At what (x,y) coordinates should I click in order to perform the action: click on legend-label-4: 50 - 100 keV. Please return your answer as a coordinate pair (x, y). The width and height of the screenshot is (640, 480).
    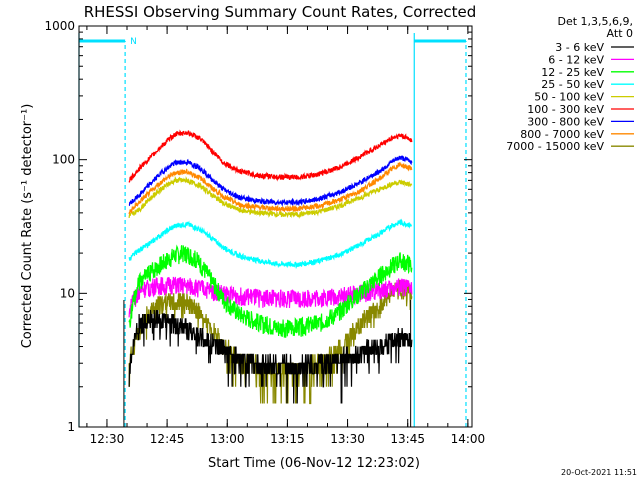
    Looking at the image, I should click on (569, 97).